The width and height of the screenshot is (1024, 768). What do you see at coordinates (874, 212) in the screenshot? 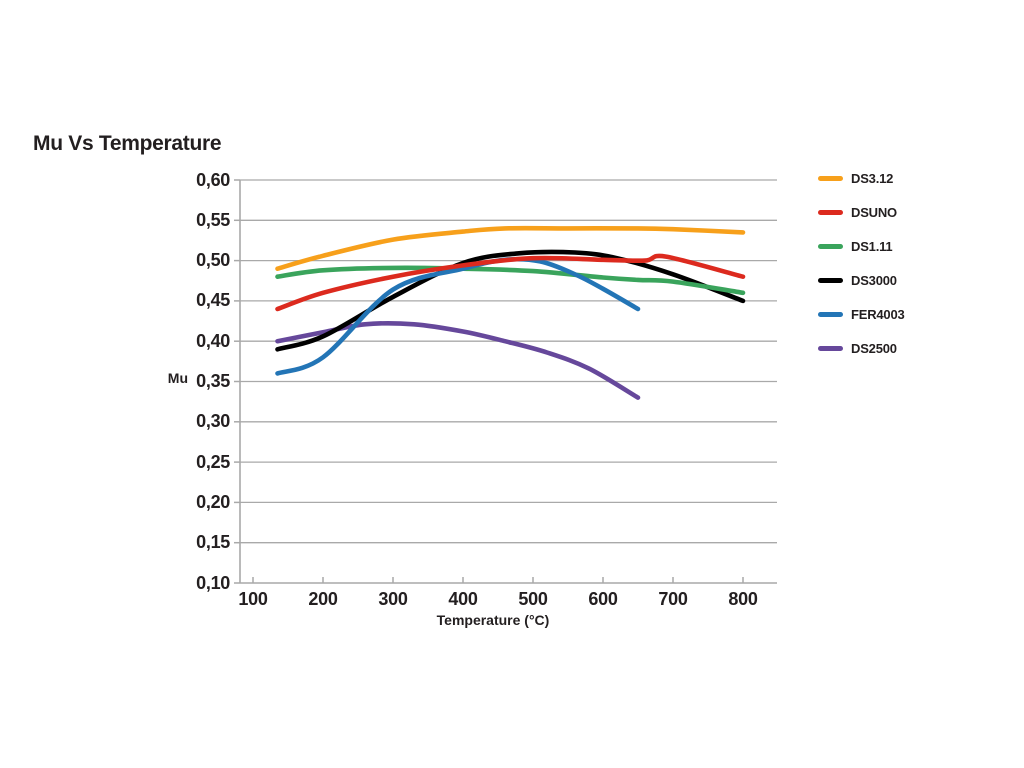
I see `legend-label: DSUNO` at bounding box center [874, 212].